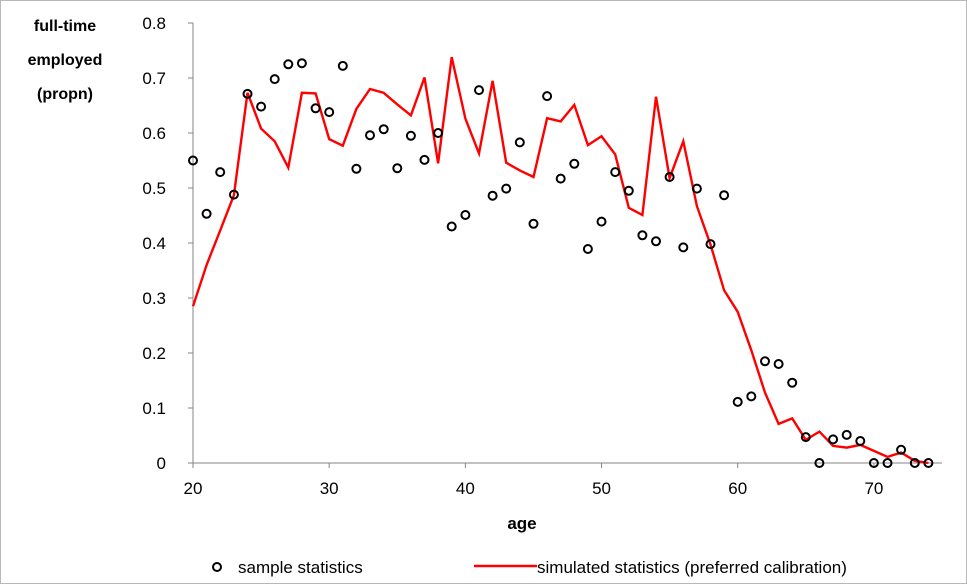 The height and width of the screenshot is (585, 967). Describe the element at coordinates (154, 353) in the screenshot. I see `y-tick-label: 0.2` at that location.